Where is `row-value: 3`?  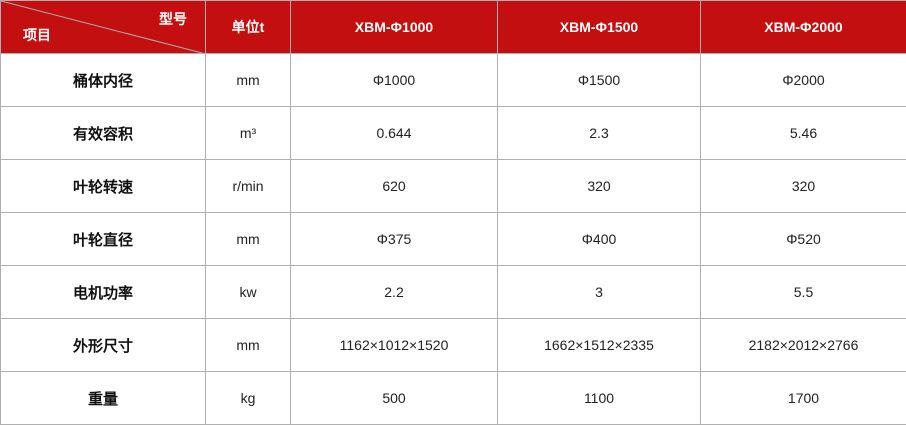
row-value: 3 is located at coordinates (599, 292).